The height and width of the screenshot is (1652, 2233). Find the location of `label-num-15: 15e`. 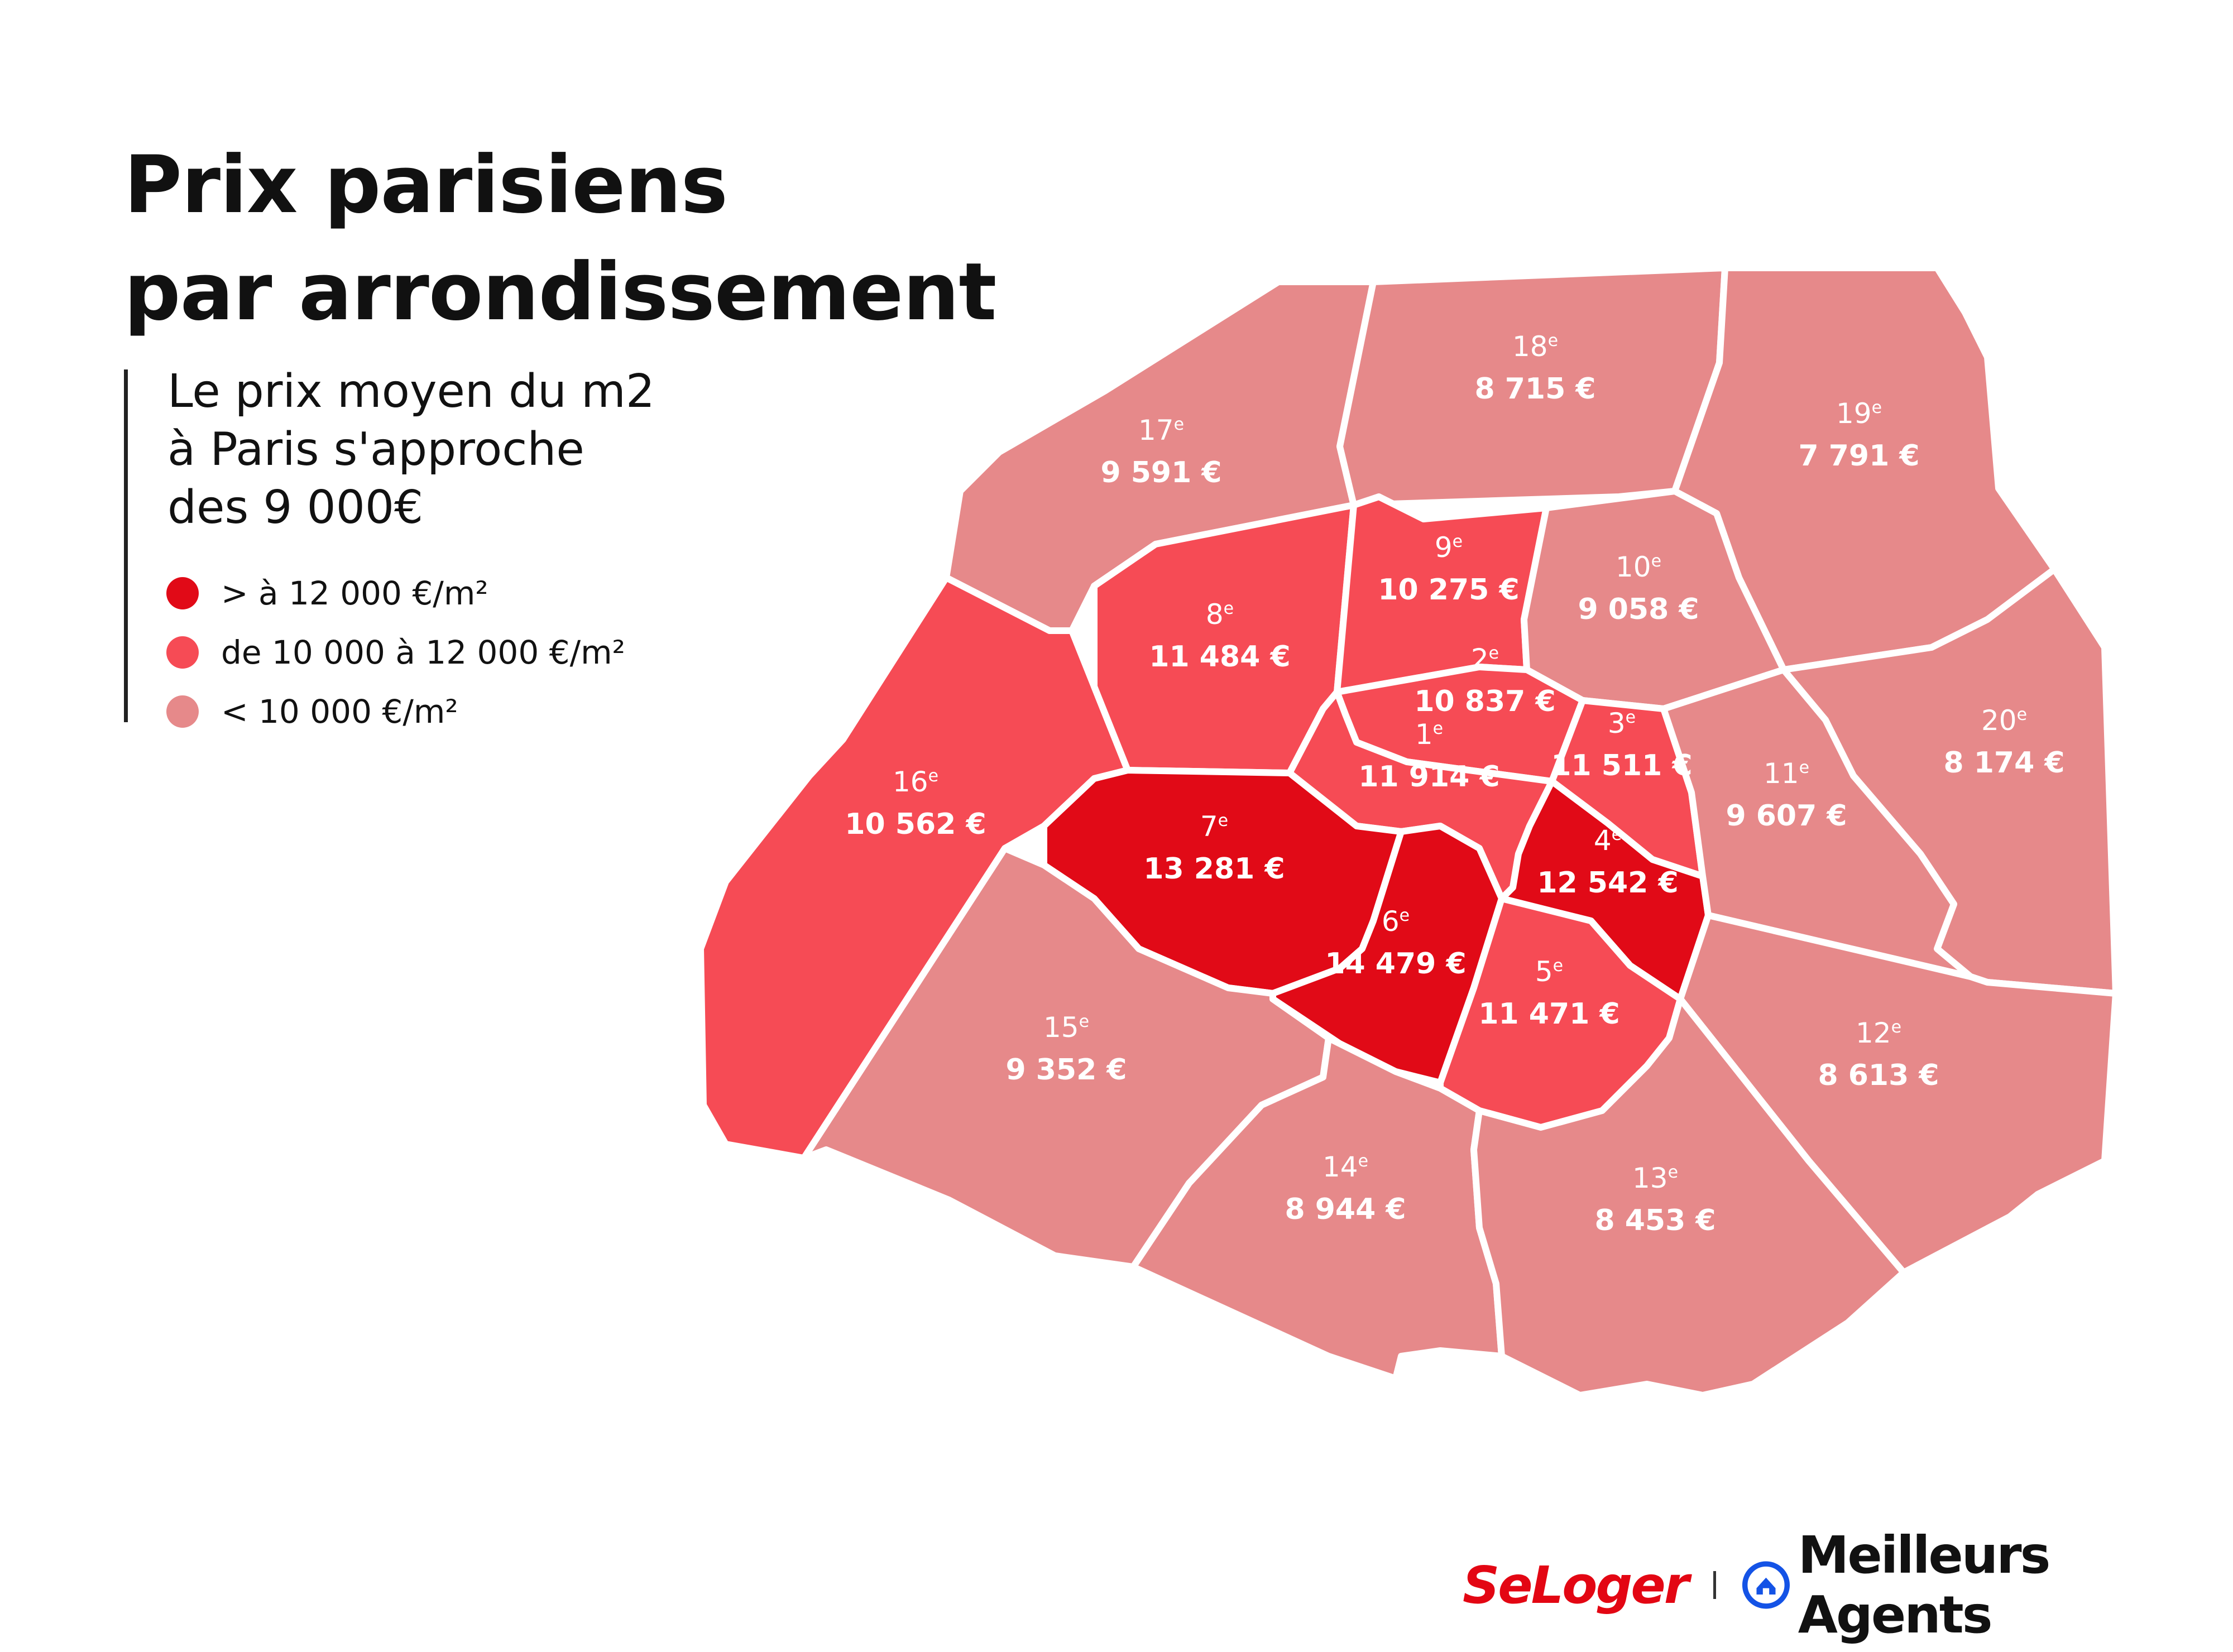

label-num-15: 15e is located at coordinates (1066, 1027).